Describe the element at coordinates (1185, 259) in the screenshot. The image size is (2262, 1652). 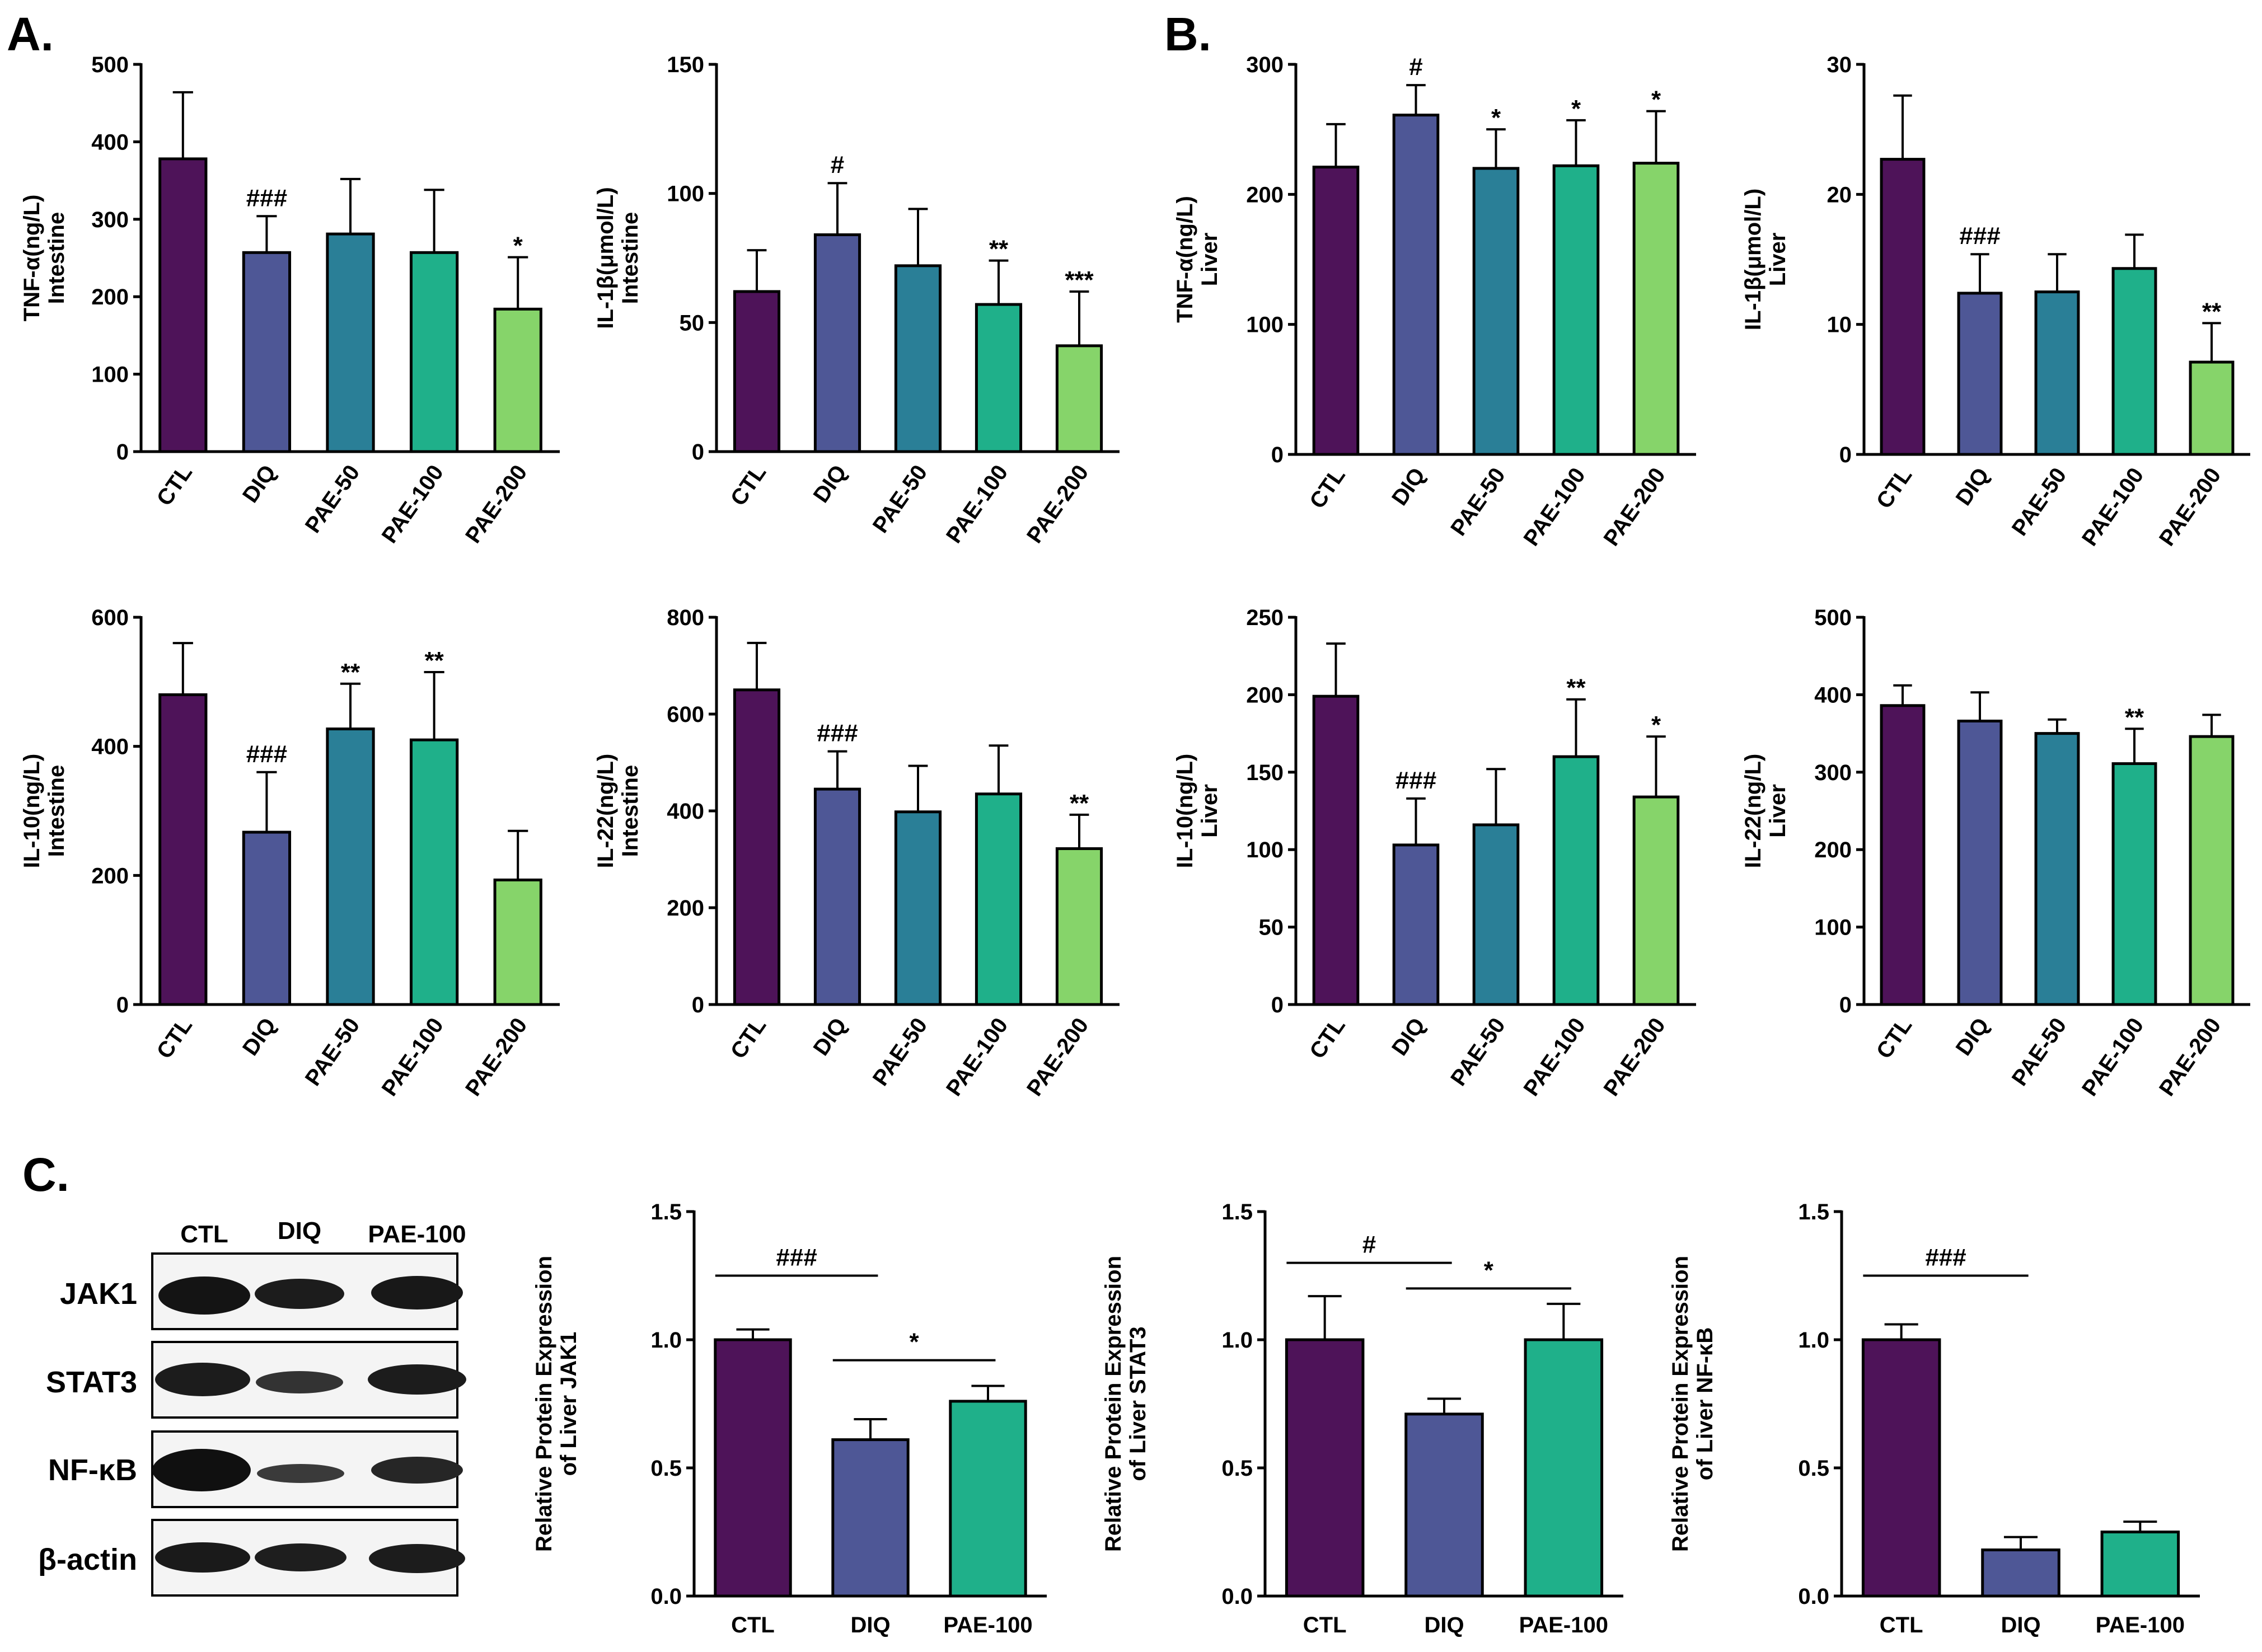
I see `y-axis-label-line: TNF-α(ng/L)` at that location.